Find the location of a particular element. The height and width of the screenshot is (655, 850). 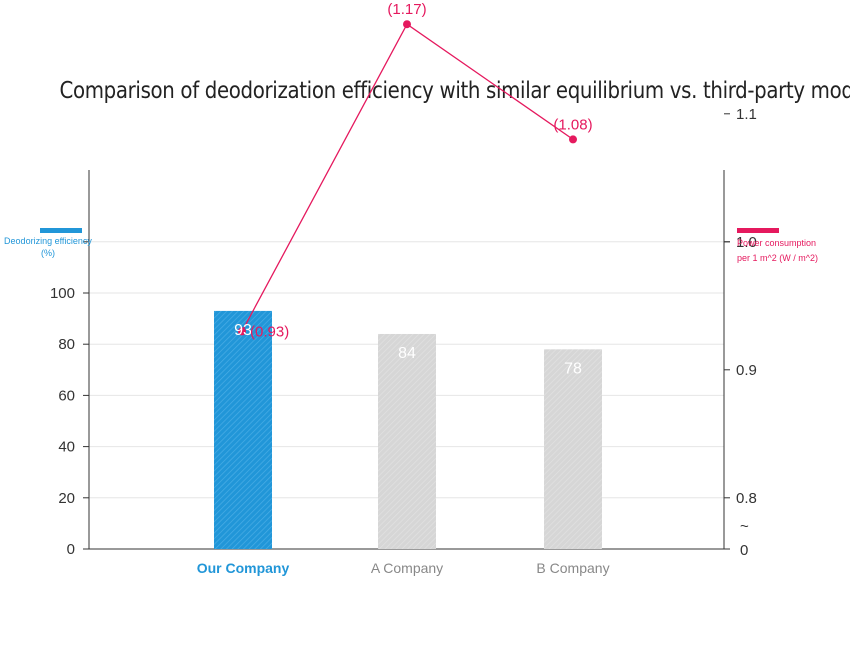

bar-value-label: 93 is located at coordinates (243, 330).